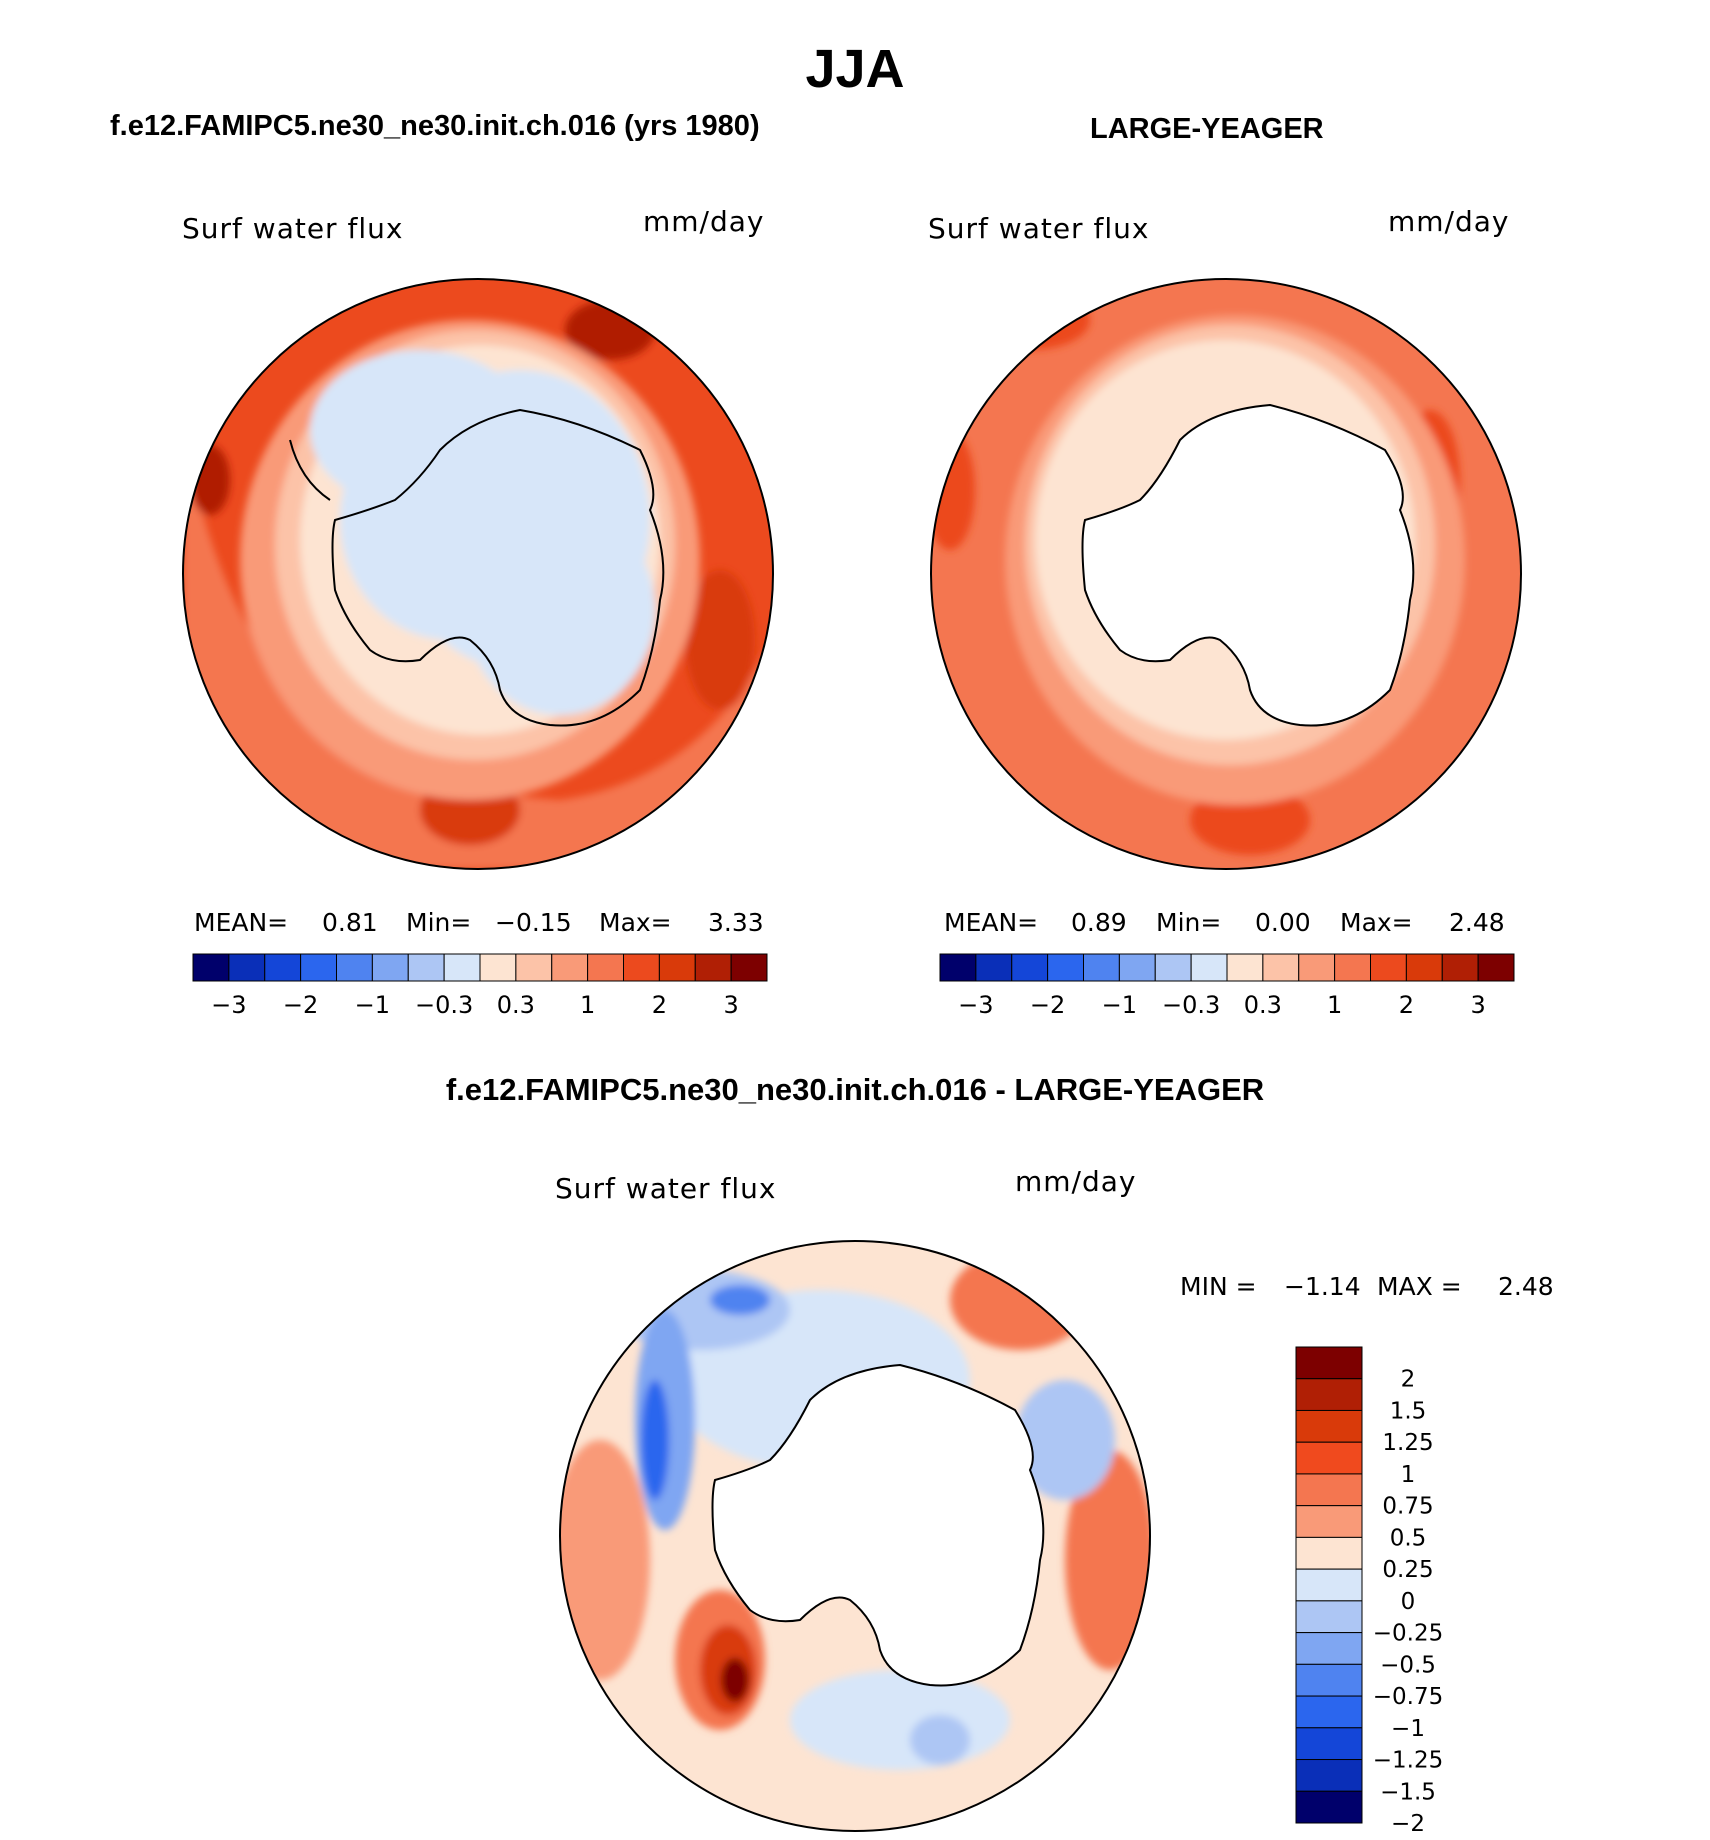 This screenshot has width=1710, height=1840. I want to click on panel2-mean-value: 0.89, so click(1099, 922).